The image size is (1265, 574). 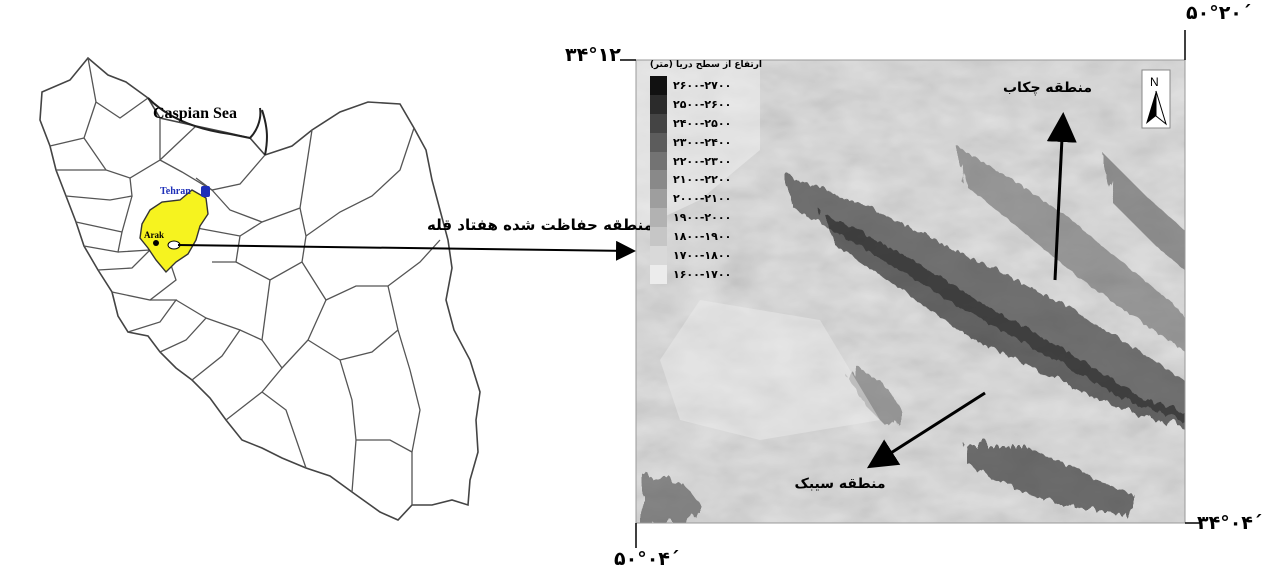 What do you see at coordinates (1230, 523) in the screenshot?
I see `coord-bottom-right-lat: ۳۴°۰۴´` at bounding box center [1230, 523].